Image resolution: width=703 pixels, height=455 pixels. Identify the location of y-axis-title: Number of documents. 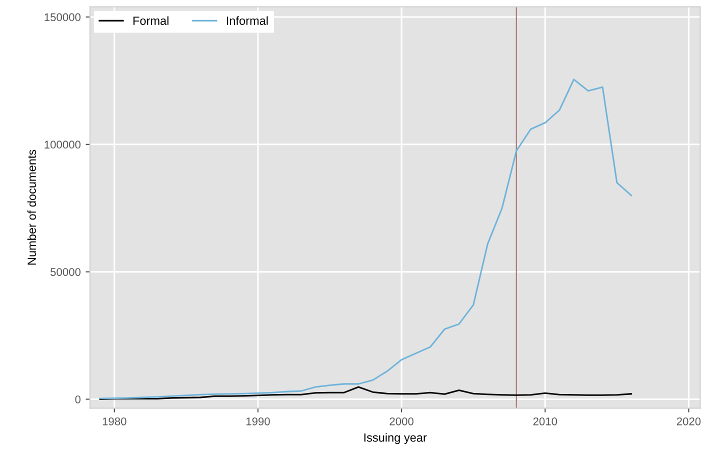
(31, 207).